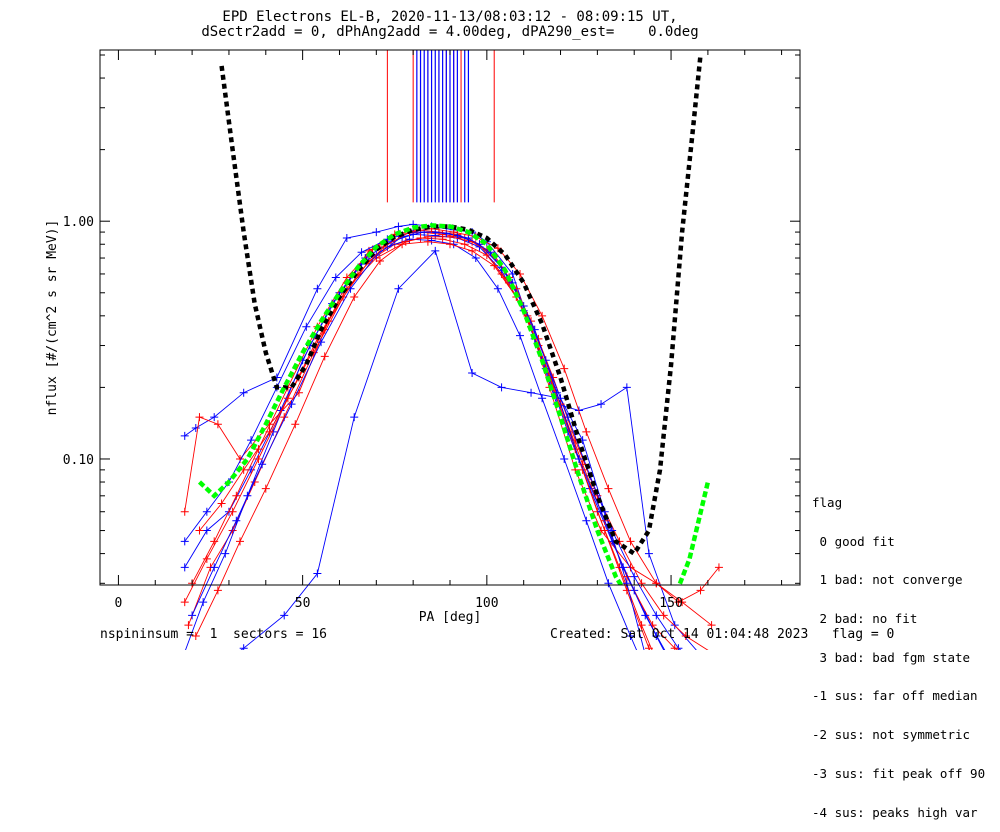  Describe the element at coordinates (119, 603) in the screenshot. I see `x-tick-label: 0` at that location.